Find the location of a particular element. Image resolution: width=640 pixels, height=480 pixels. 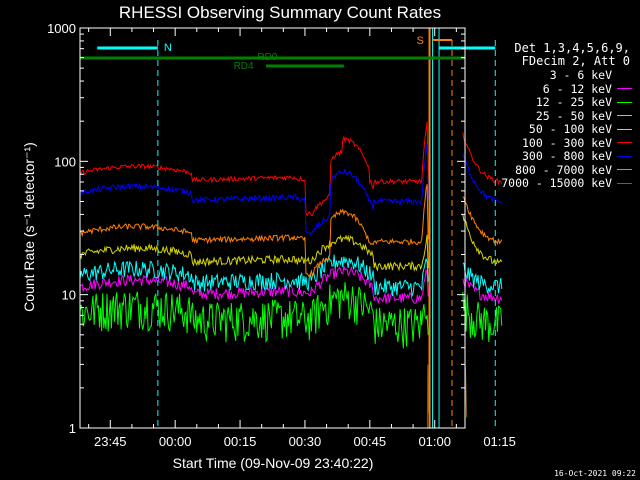

rd0-label: RD0 is located at coordinates (267, 57).